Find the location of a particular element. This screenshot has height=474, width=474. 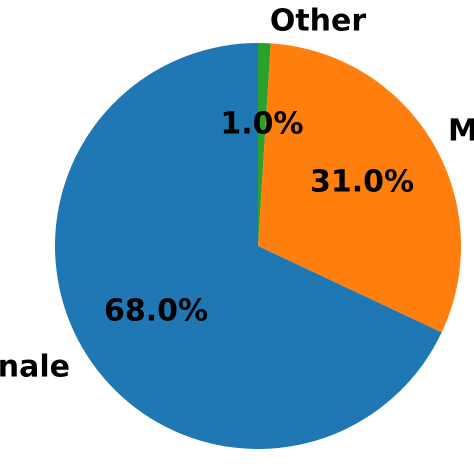

slice-label-m: M is located at coordinates (461, 131).